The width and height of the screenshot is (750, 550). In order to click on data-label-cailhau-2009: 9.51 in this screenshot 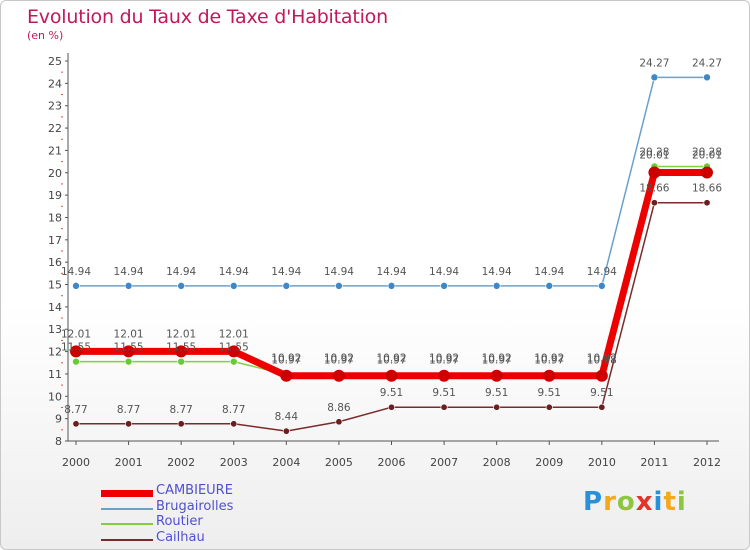, I will do `click(549, 393)`.